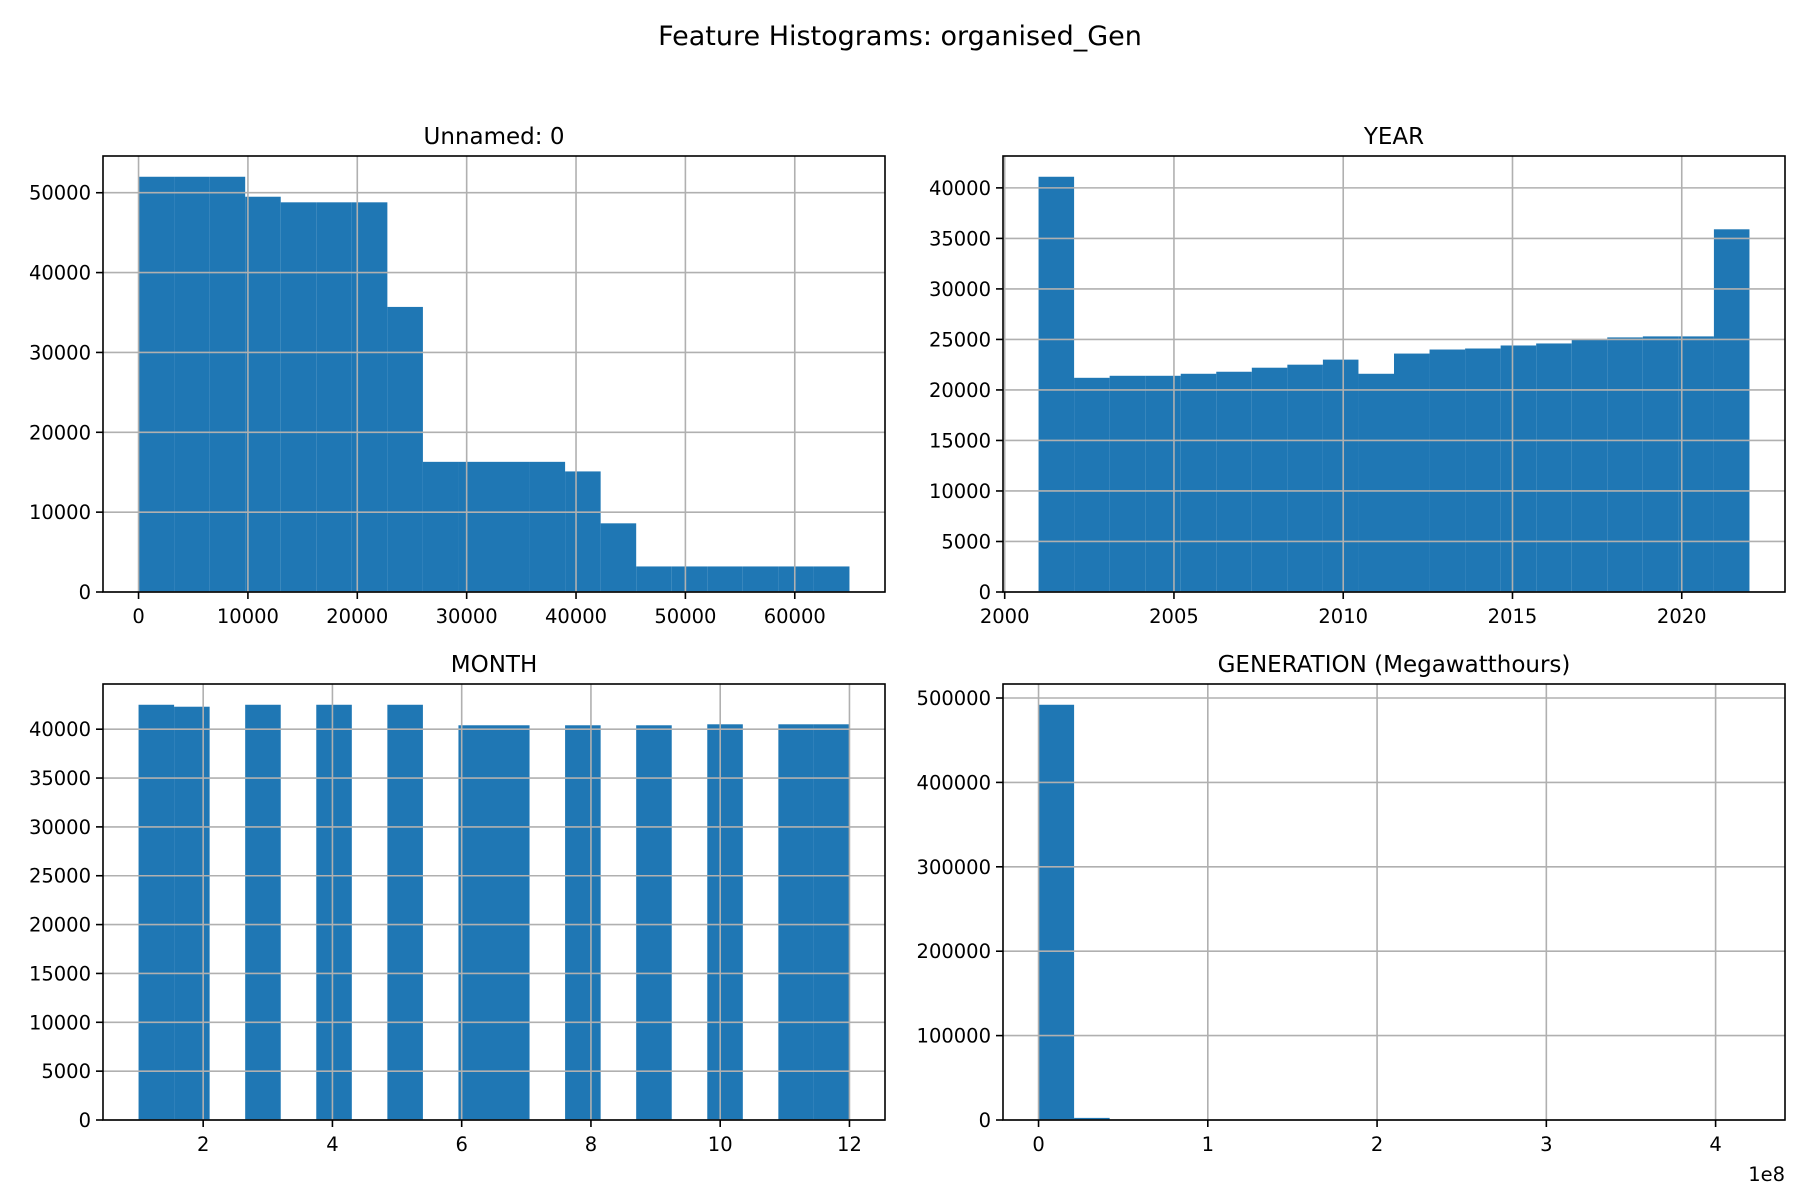 Image resolution: width=1800 pixels, height=1200 pixels. I want to click on x-tick-label: 2020, so click(1682, 616).